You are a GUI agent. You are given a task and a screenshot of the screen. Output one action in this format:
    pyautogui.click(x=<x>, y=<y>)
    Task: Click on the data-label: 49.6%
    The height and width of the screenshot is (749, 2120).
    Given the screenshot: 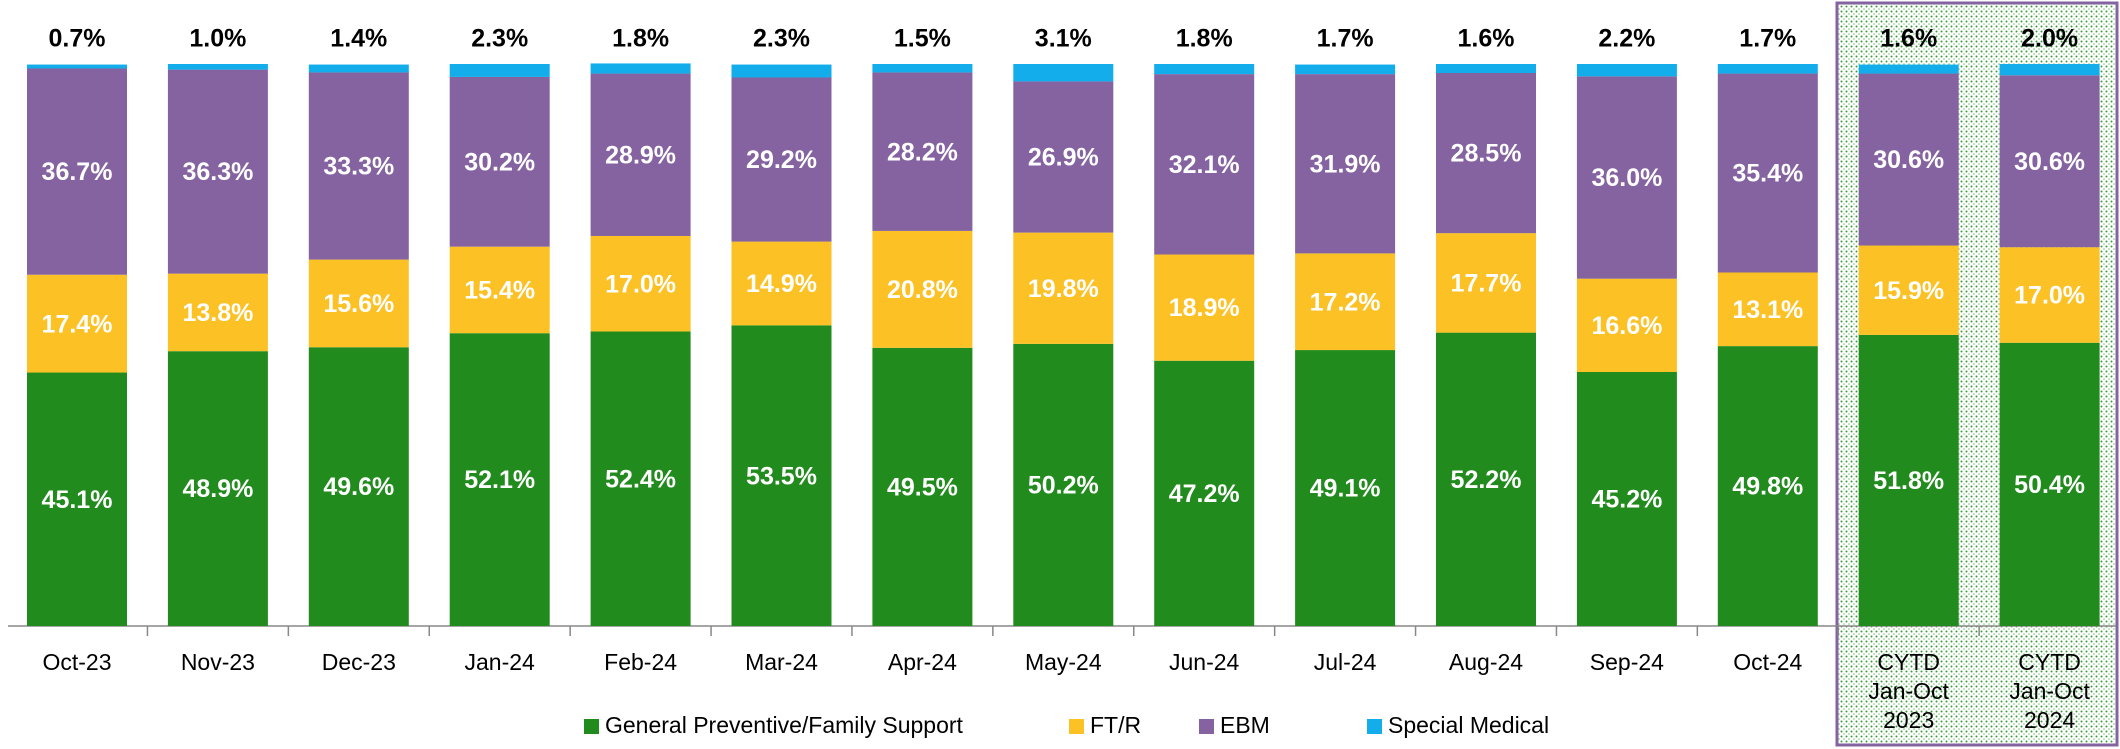 What is the action you would take?
    pyautogui.click(x=358, y=487)
    